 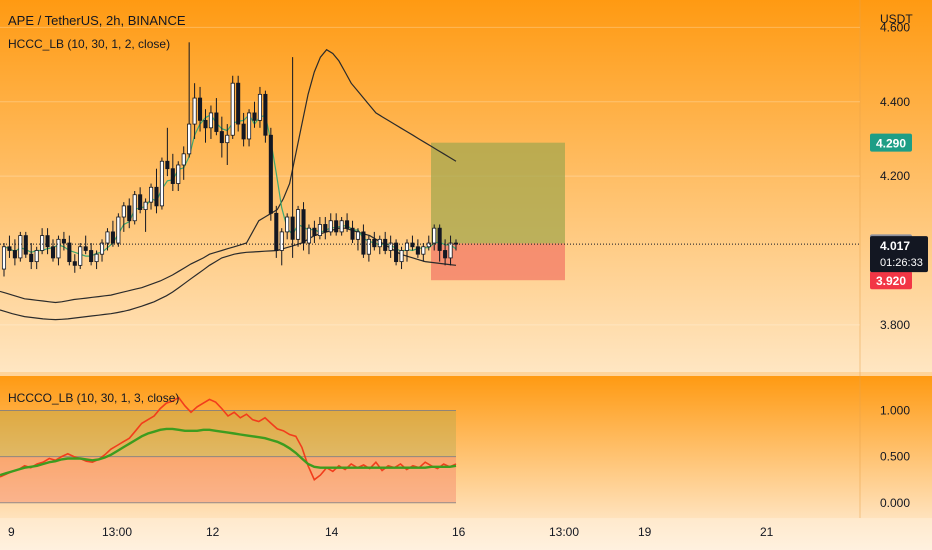 I want to click on time-axis-background, so click(x=466, y=534).